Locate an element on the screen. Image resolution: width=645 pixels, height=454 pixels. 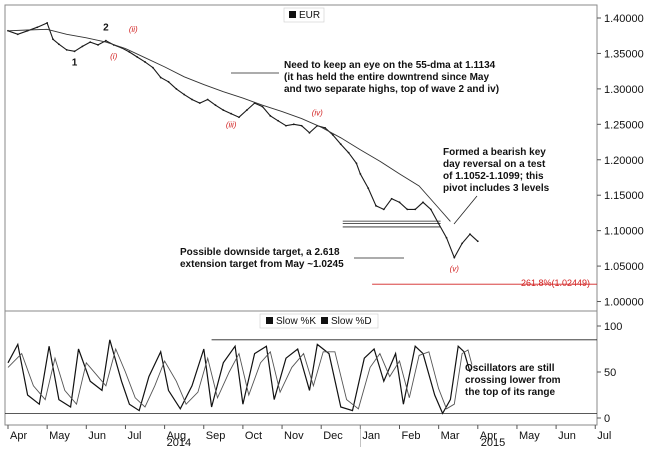
annotation-line: Possible downside target, a 2.618 is located at coordinates (260, 252).